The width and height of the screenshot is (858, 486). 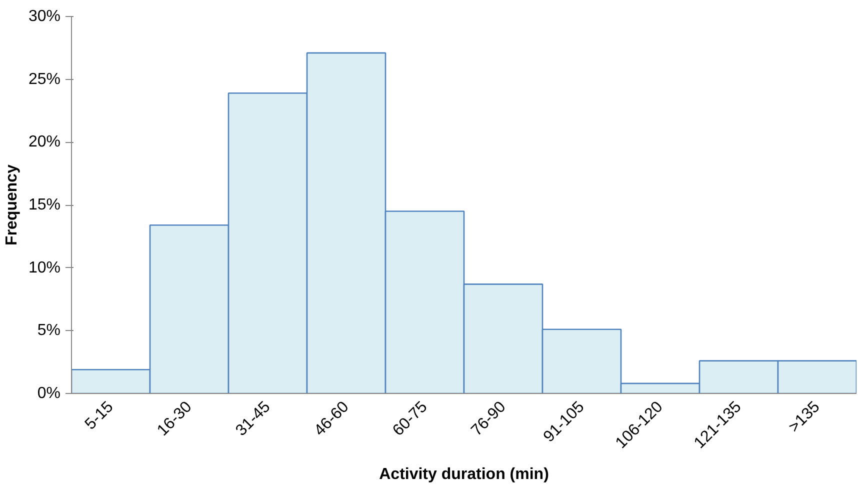 What do you see at coordinates (44, 267) in the screenshot?
I see `y-tick-label: 10%` at bounding box center [44, 267].